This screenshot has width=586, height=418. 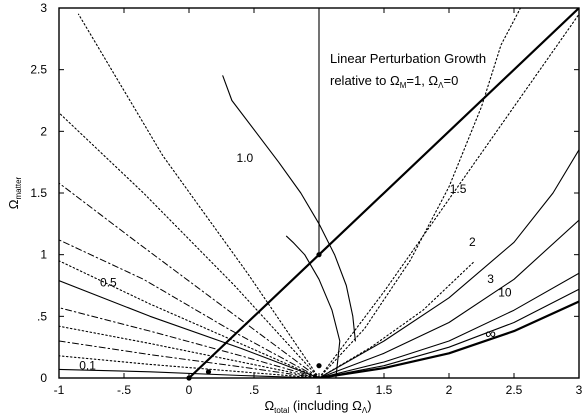 What do you see at coordinates (394, 81) in the screenshot?
I see `annotation-line2: relative to ΩM=1, ΩΛ=0` at bounding box center [394, 81].